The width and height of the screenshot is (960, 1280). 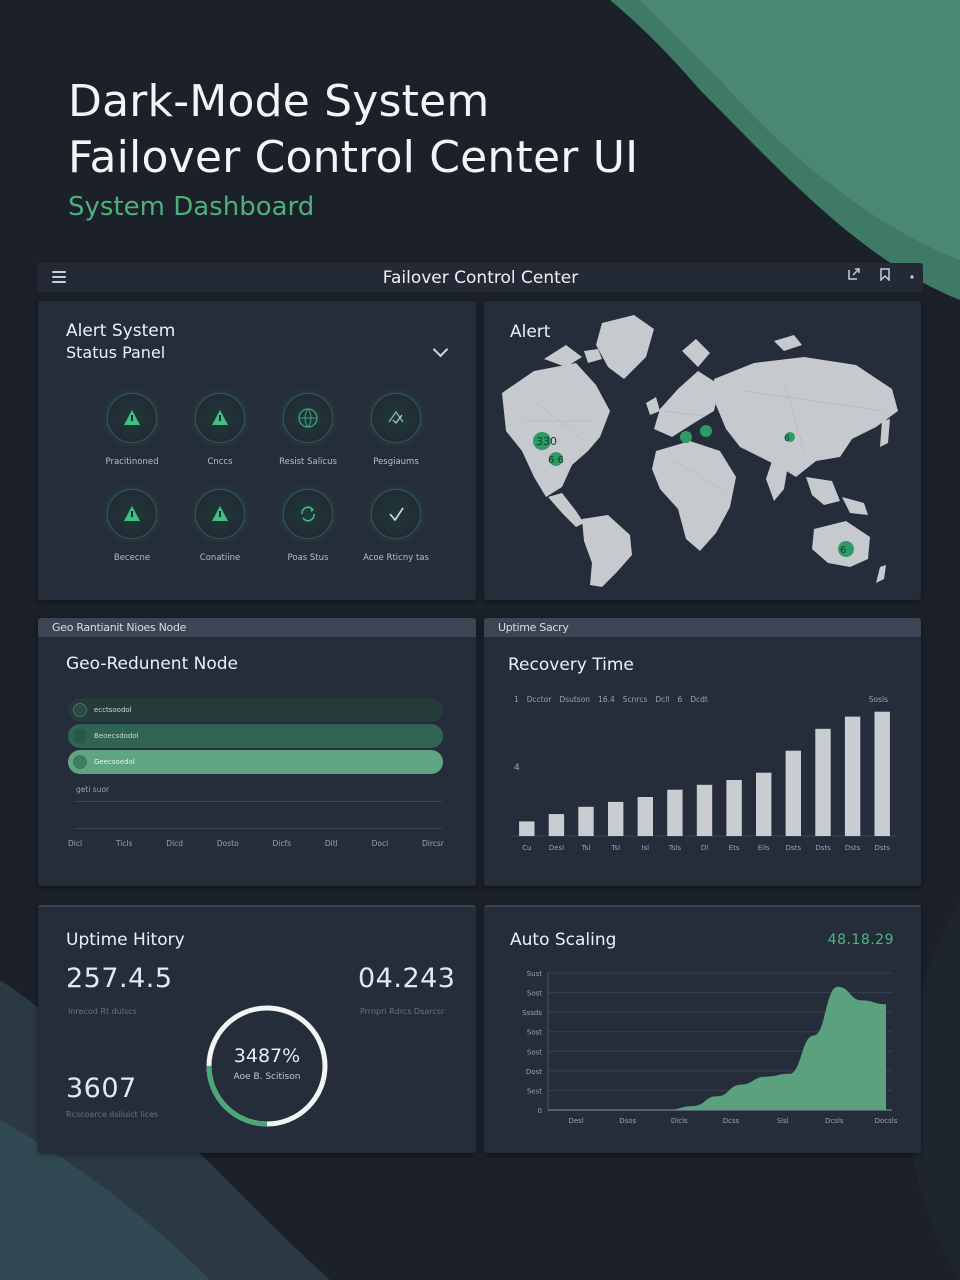 What do you see at coordinates (912, 276) in the screenshot?
I see `more-icon` at bounding box center [912, 276].